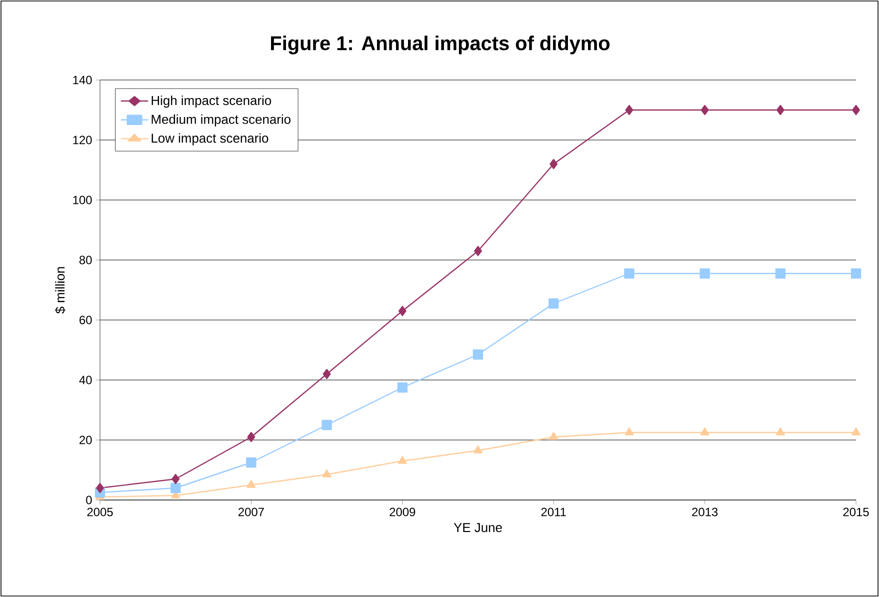  Describe the element at coordinates (553, 512) in the screenshot. I see `x-tick-label: 2011` at that location.